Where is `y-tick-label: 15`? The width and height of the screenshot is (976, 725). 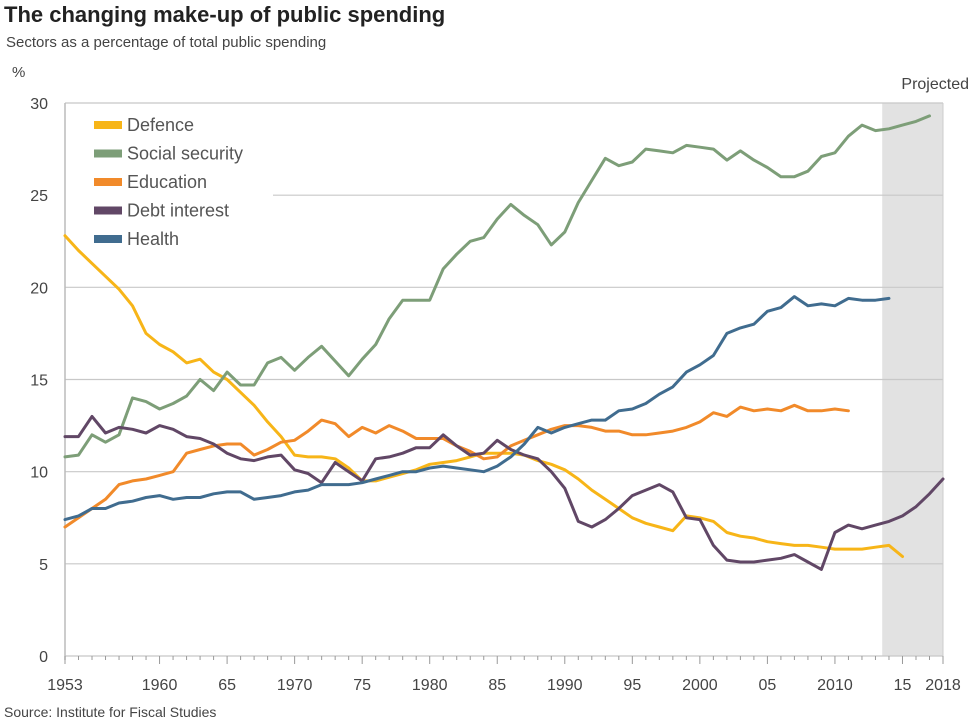 y-tick-label: 15 is located at coordinates (39, 381).